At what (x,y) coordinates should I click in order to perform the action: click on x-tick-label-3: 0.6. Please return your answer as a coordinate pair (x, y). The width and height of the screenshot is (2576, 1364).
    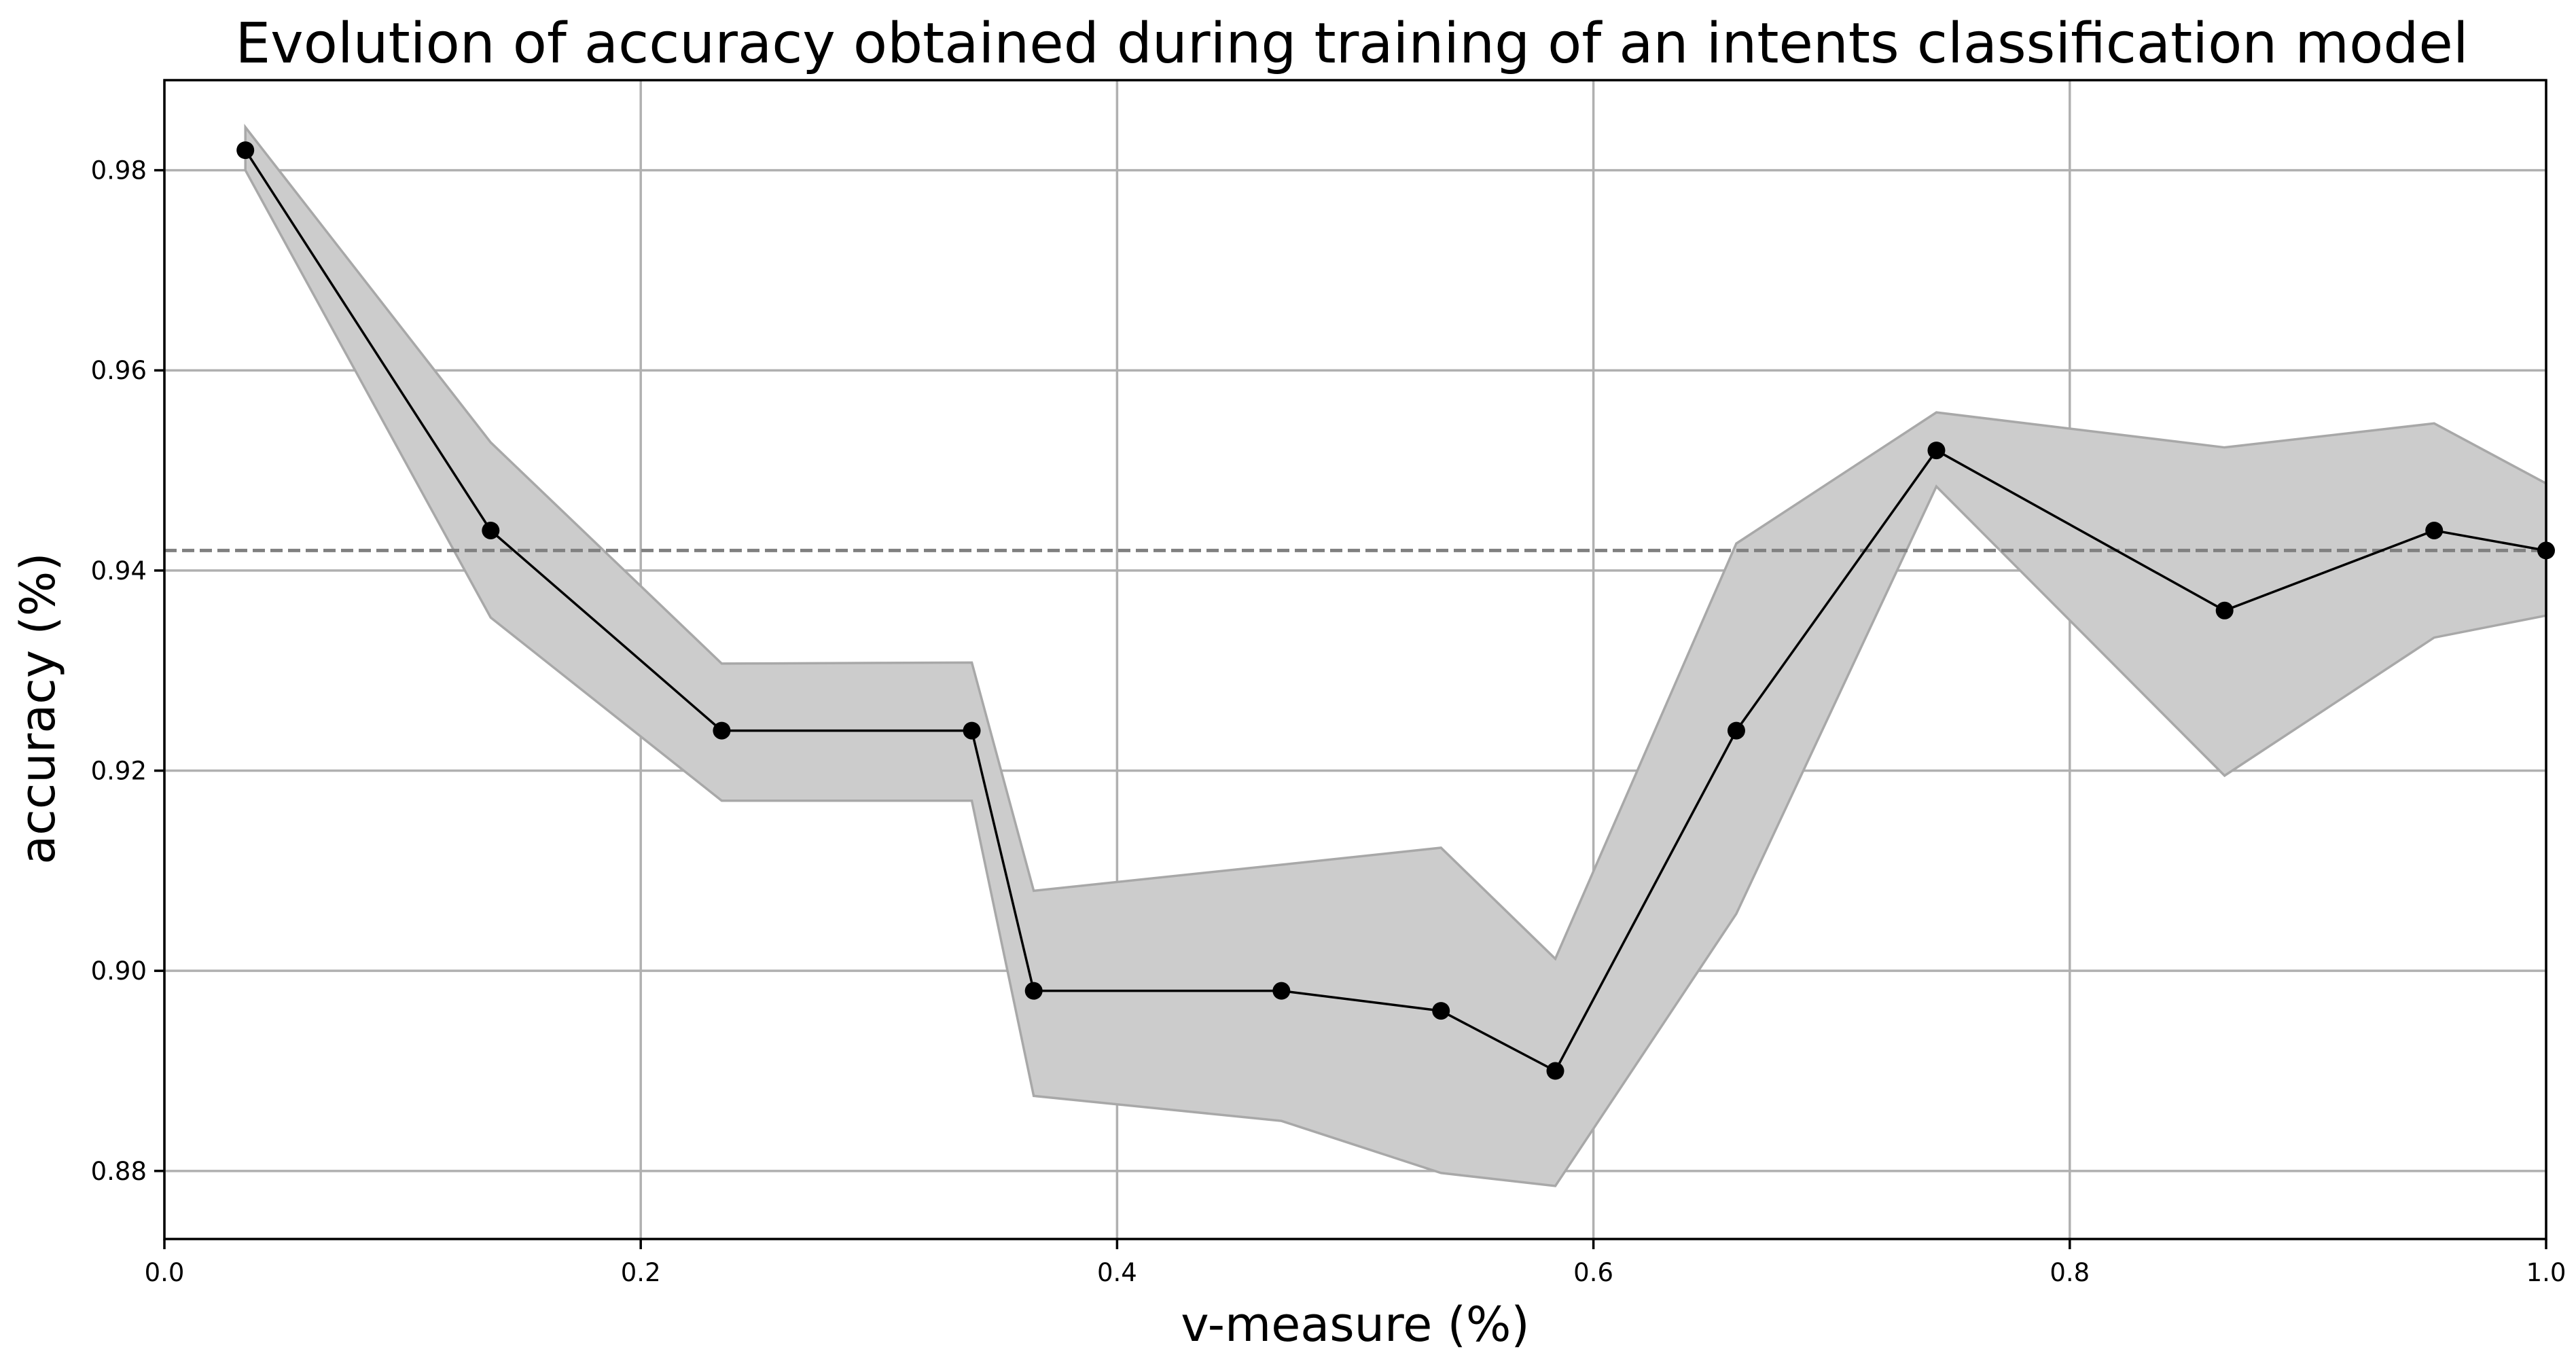
    Looking at the image, I should click on (1593, 1272).